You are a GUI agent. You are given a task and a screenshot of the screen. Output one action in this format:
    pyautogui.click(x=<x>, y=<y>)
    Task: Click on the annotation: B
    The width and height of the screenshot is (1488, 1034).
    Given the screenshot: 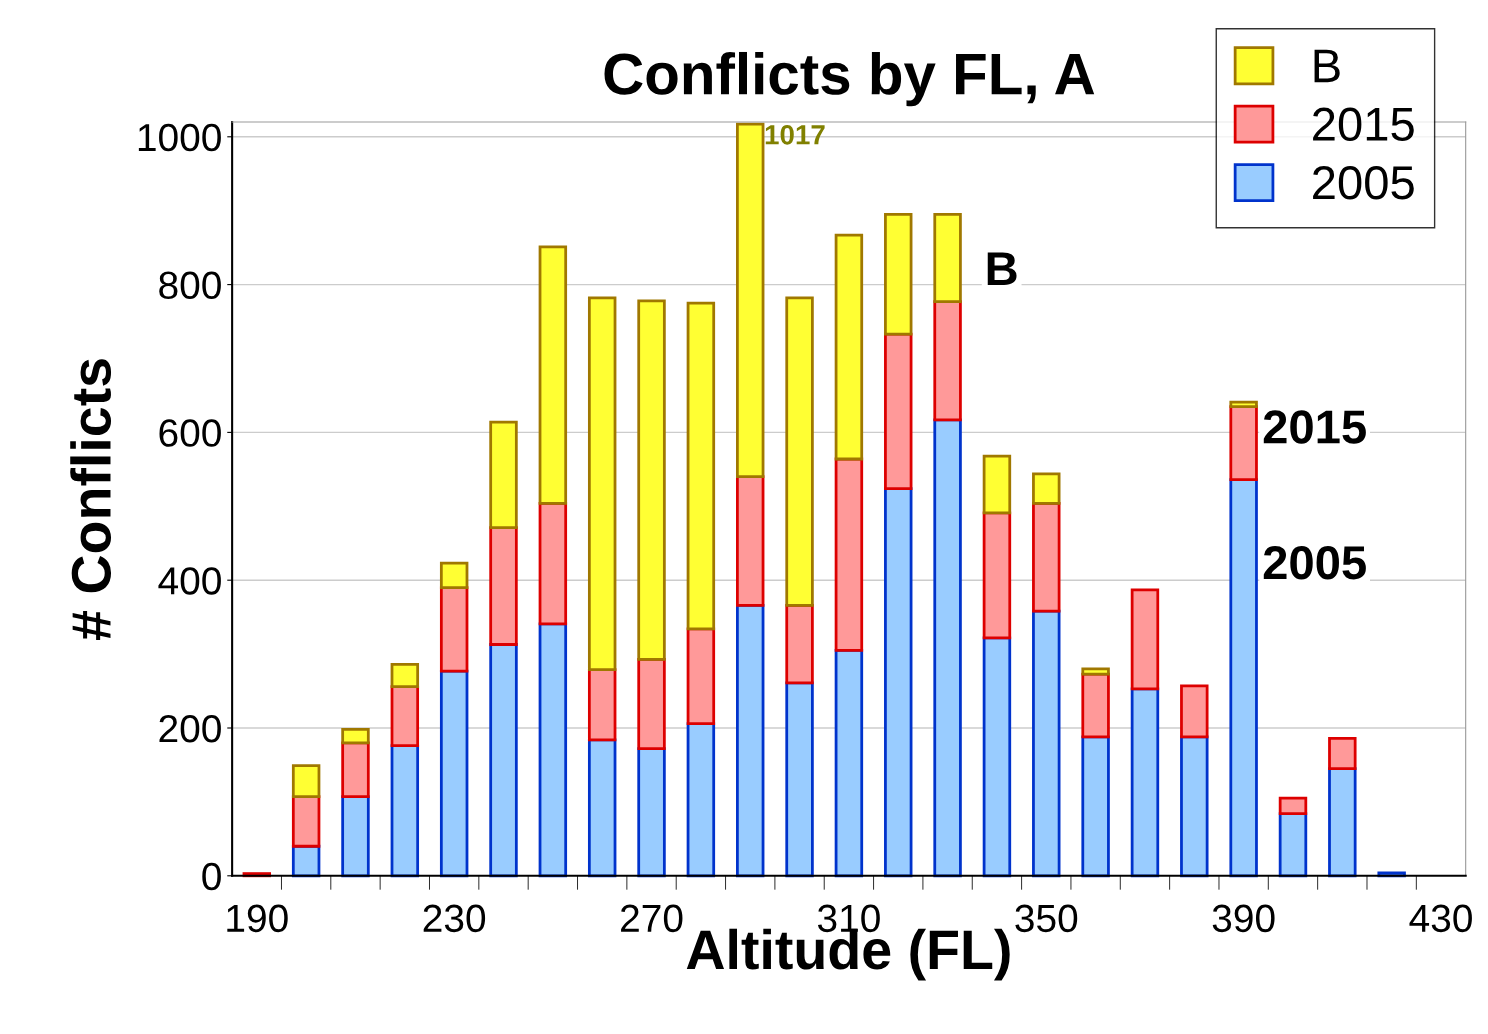 What is the action you would take?
    pyautogui.click(x=1002, y=268)
    